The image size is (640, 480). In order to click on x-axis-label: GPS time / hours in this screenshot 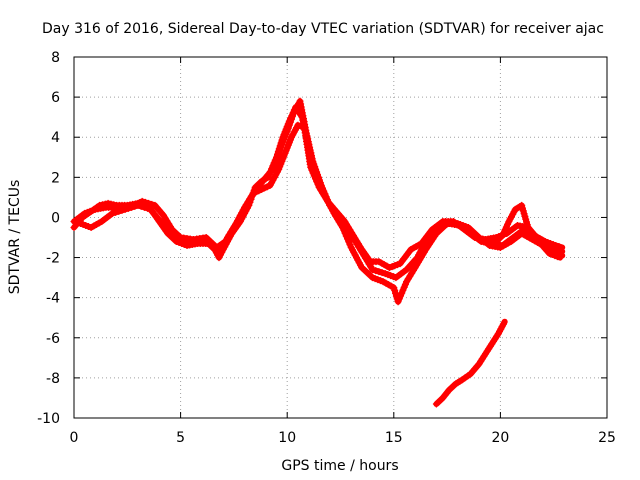, I will do `click(339, 466)`.